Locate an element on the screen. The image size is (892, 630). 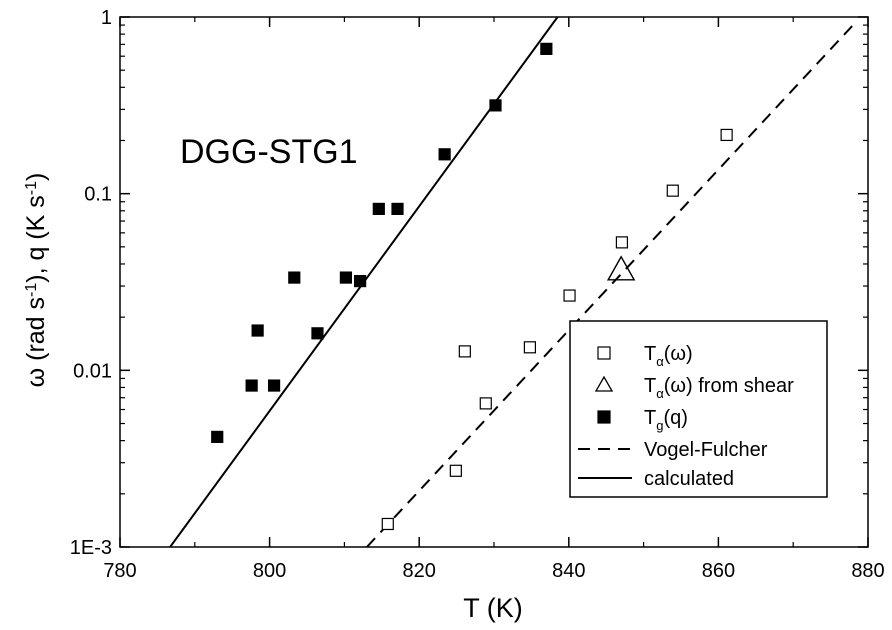
legend-label: Tα(ω) from shear is located at coordinates (719, 388).